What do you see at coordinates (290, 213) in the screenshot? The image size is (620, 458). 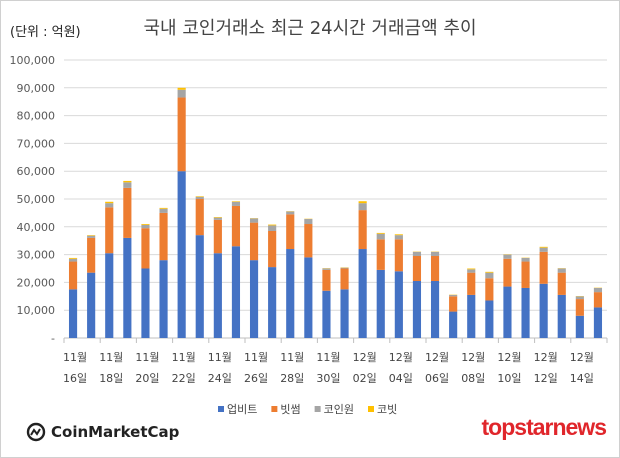 I see `bar-segment-코인원-11/28` at bounding box center [290, 213].